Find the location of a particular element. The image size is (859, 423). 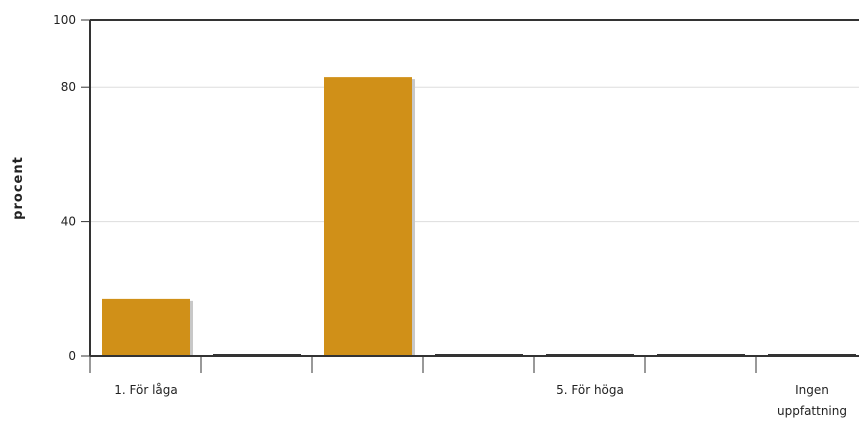

x-tick-label-4: 5. För höga is located at coordinates (590, 390).